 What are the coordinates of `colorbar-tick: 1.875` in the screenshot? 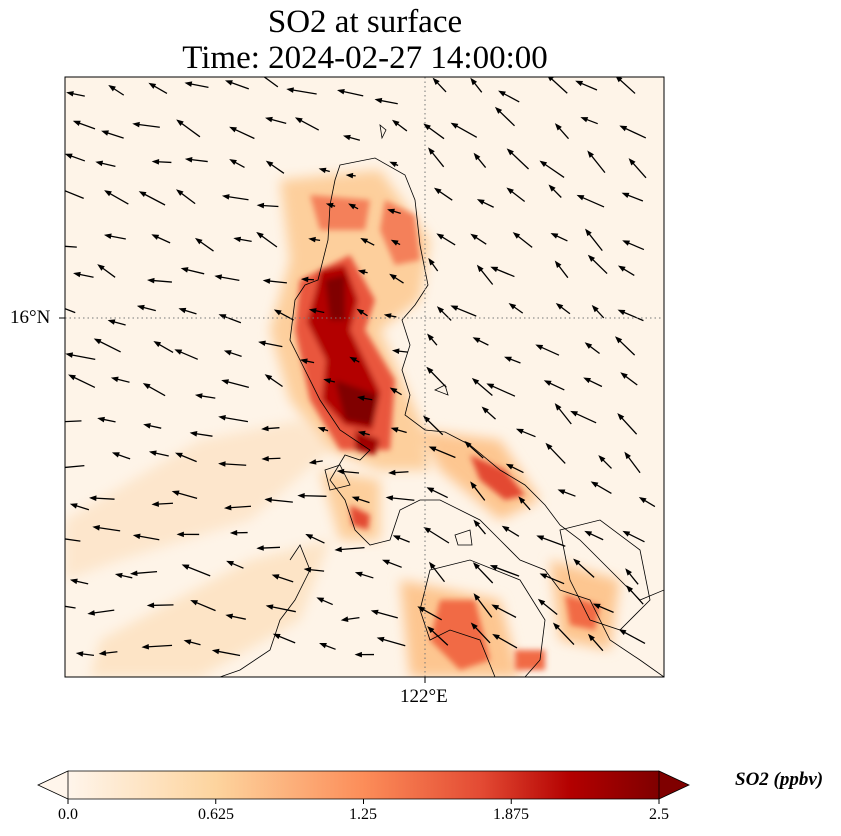 It's located at (511, 814).